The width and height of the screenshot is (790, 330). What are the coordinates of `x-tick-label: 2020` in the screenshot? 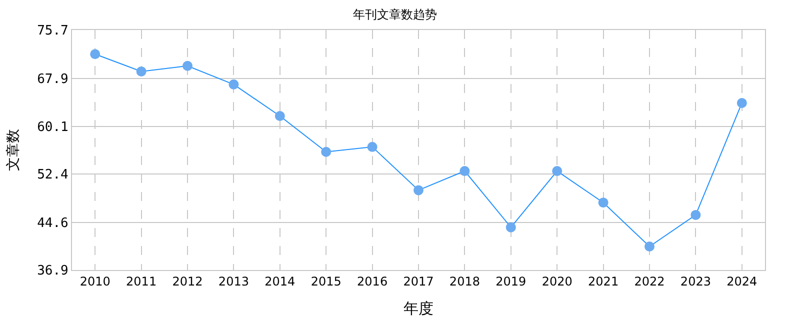 It's located at (557, 281).